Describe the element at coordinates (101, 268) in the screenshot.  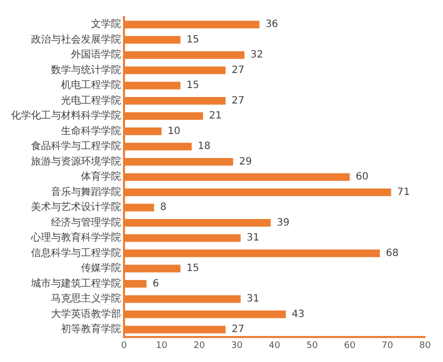
I see `y-tick-label: 传媒学院` at that location.